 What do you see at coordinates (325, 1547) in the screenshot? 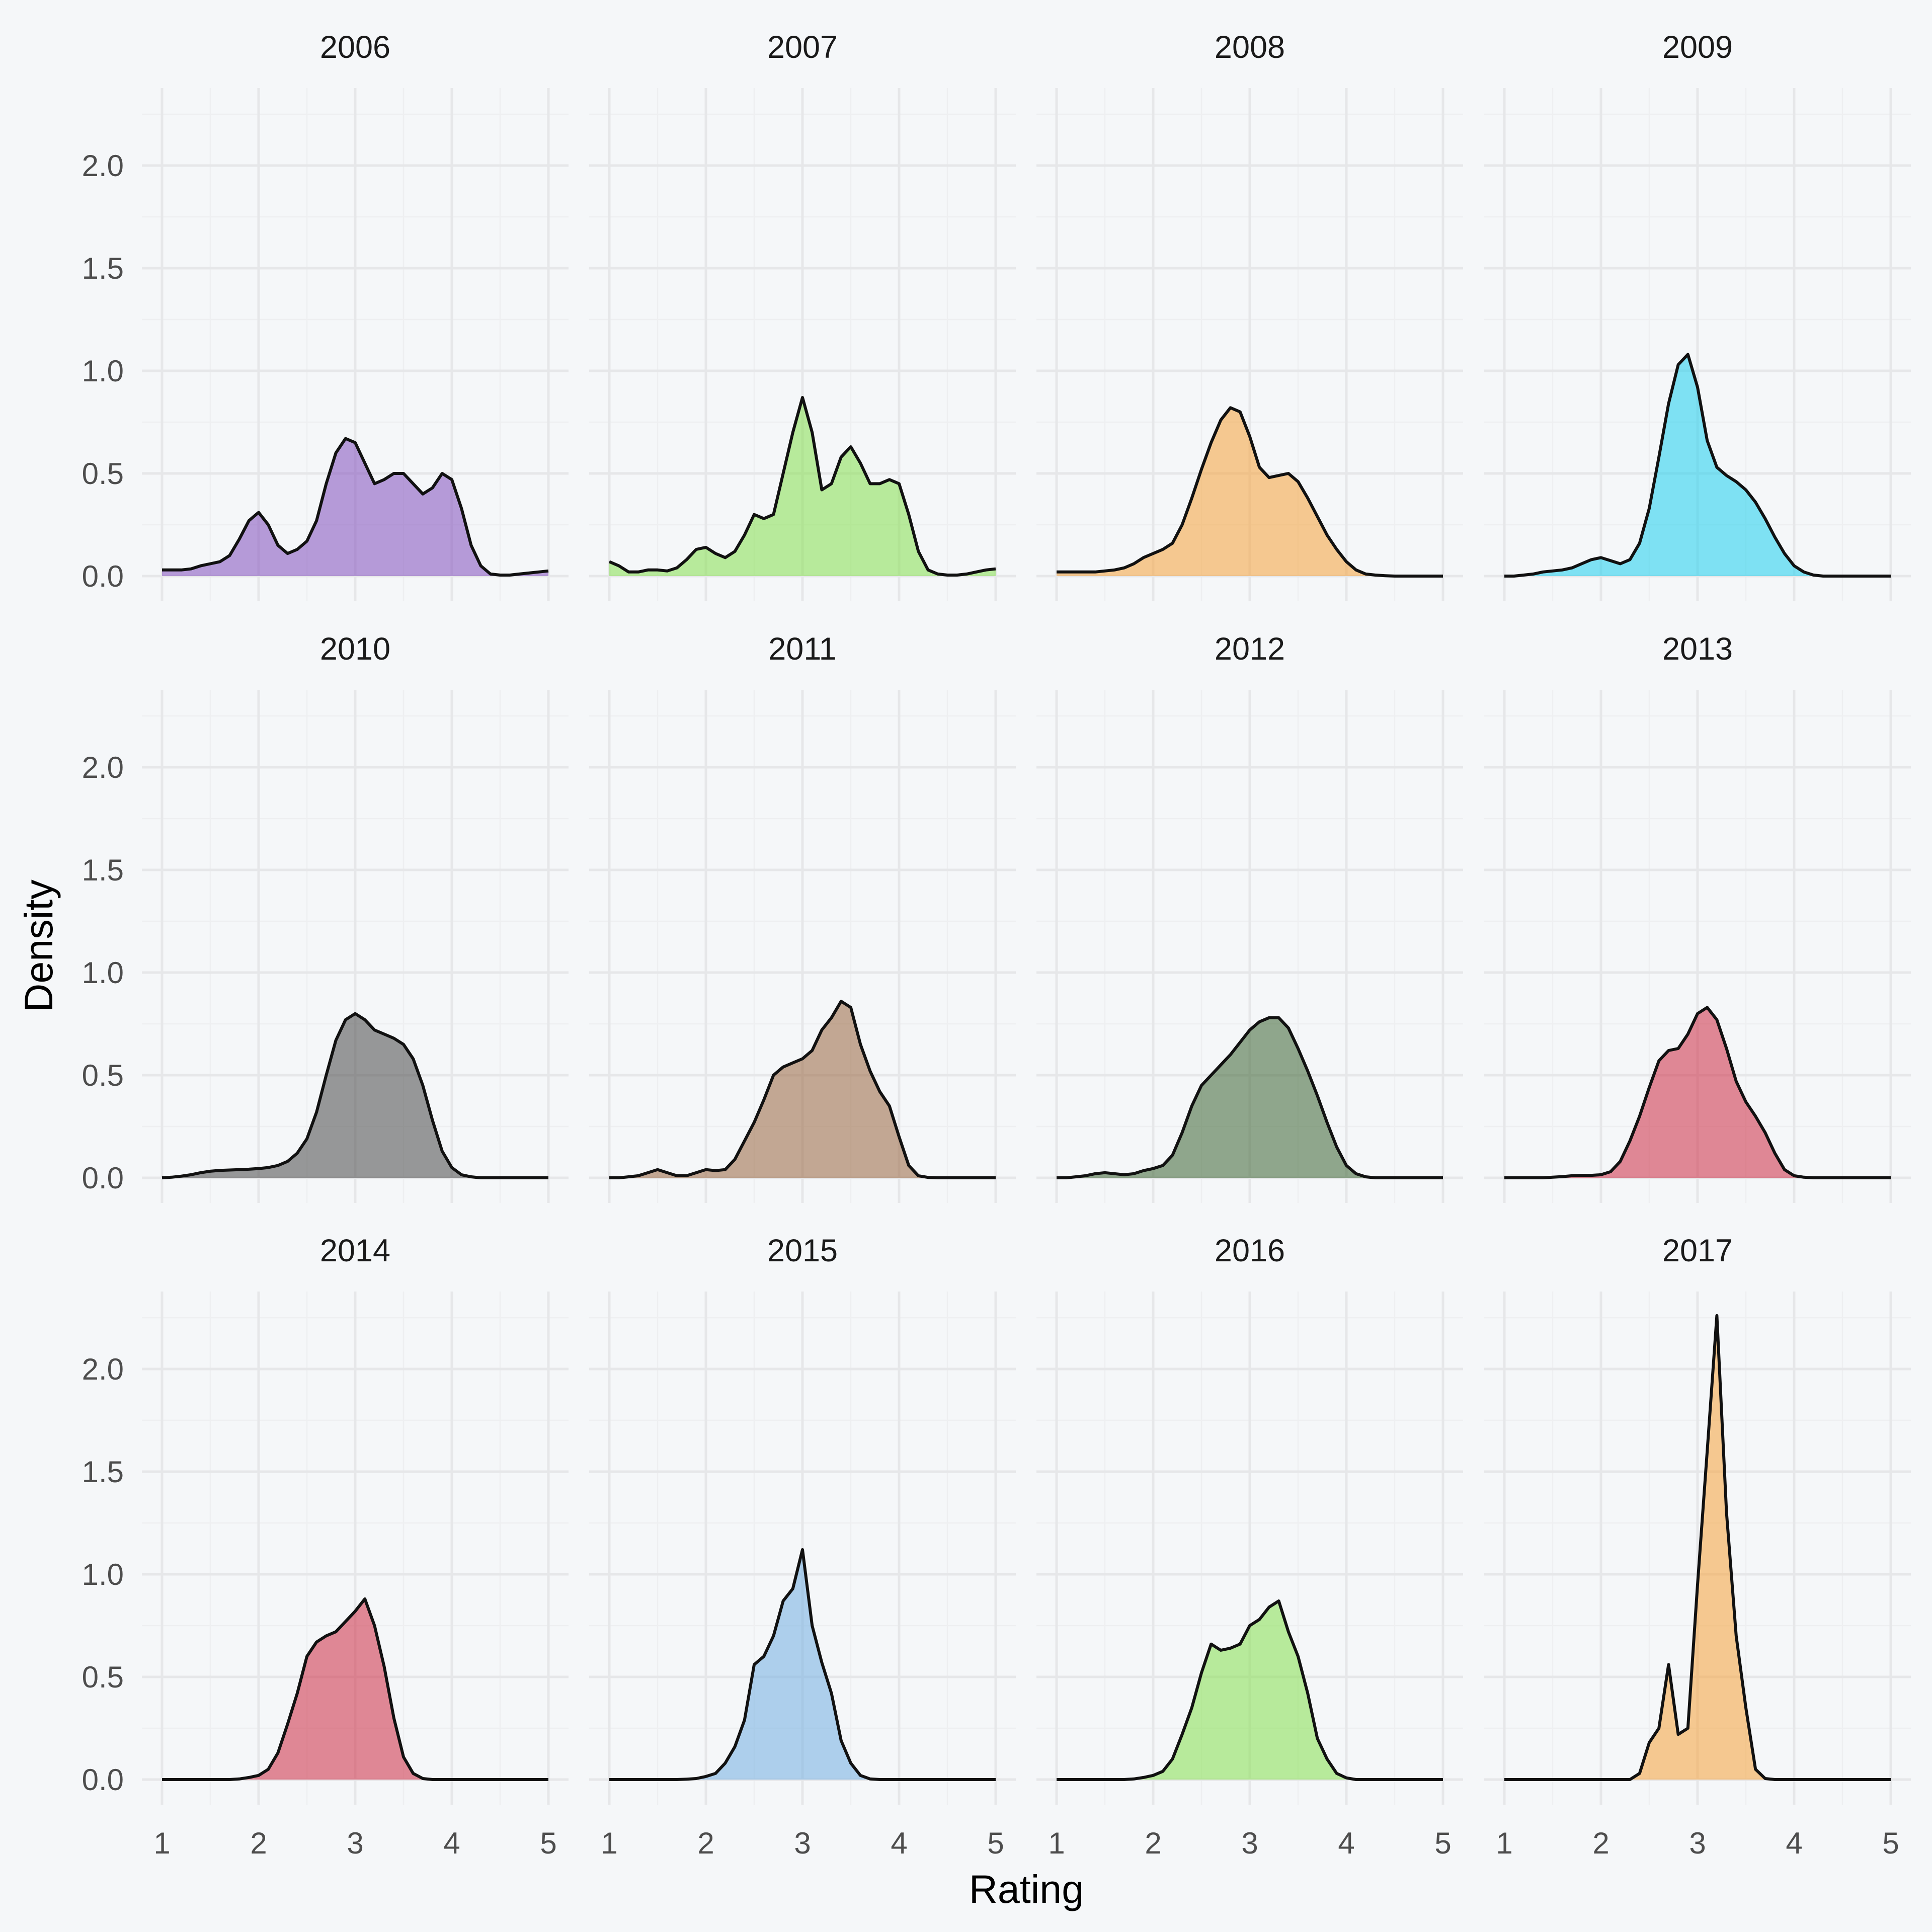
I see `facet-panel-2014: 2014 0.0 0.5 1.0 1.5 2.0 1 2 3 4 5` at bounding box center [325, 1547].